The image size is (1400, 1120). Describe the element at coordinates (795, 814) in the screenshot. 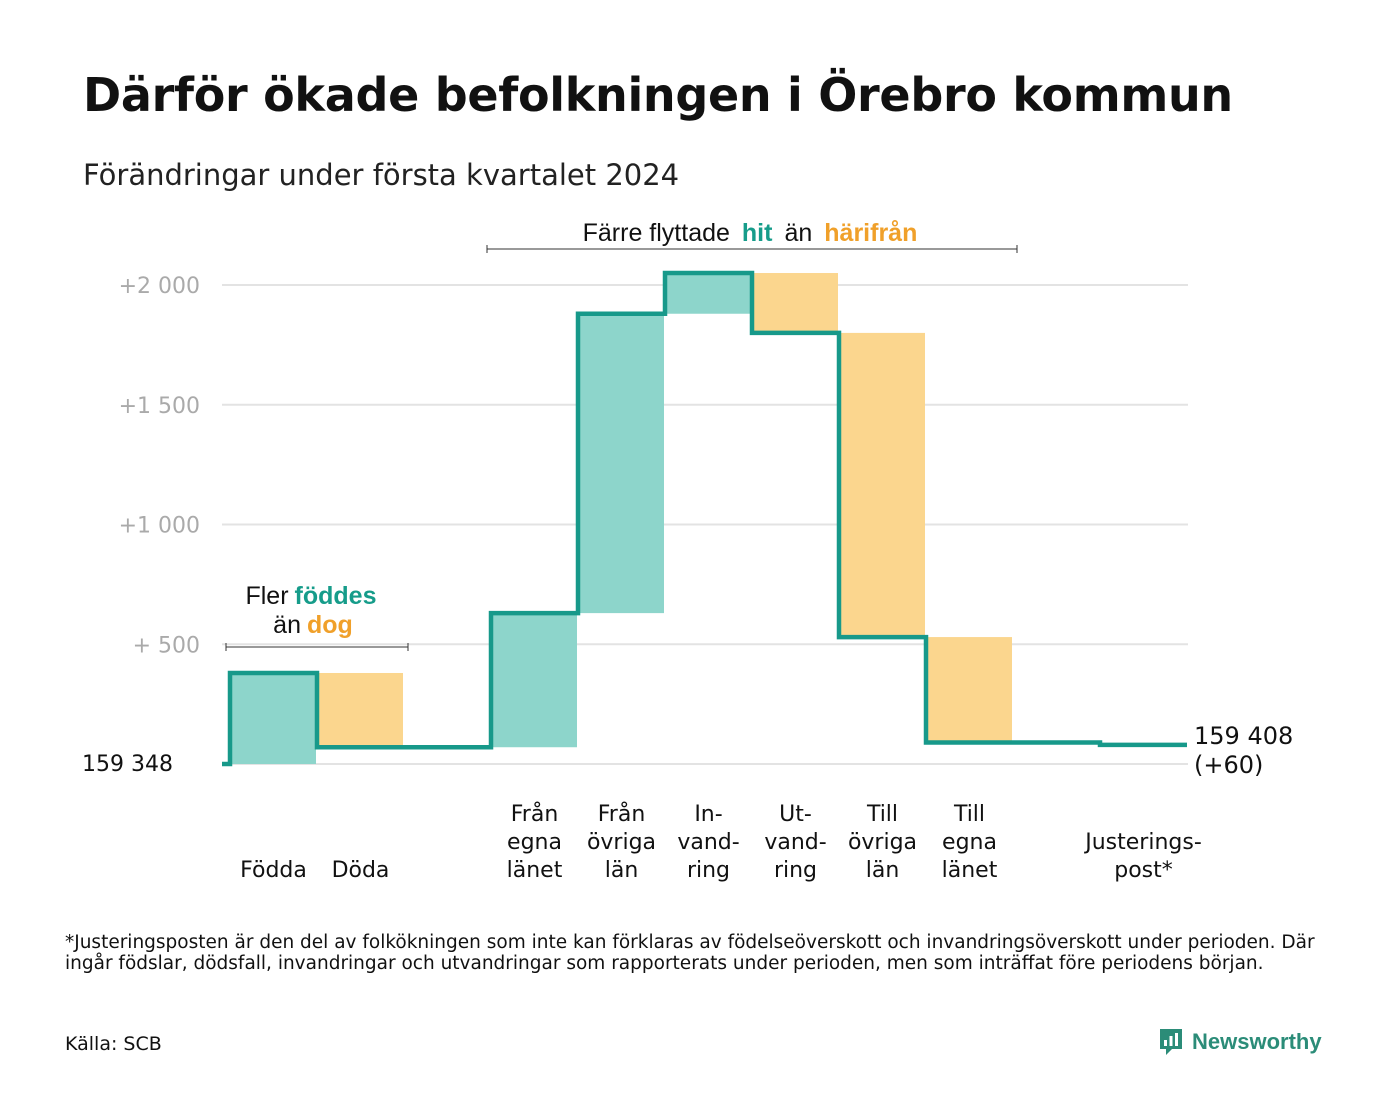

I see `category-label: Ut-` at that location.